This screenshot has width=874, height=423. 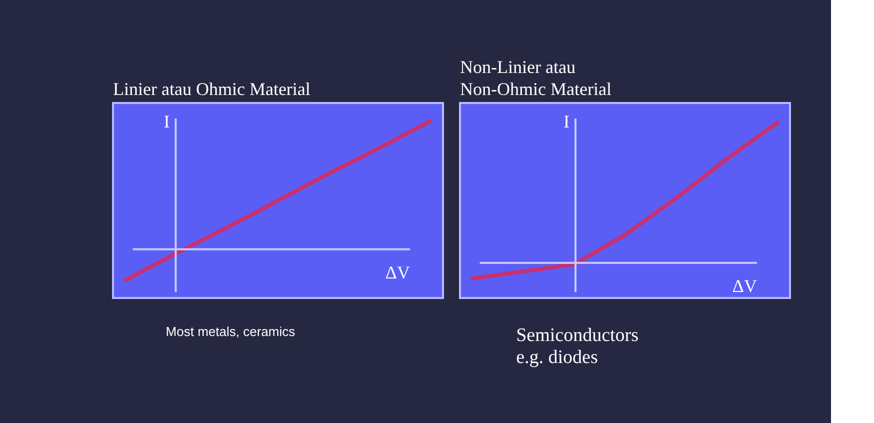 I want to click on text: Most metals, ceramics, so click(x=231, y=331).